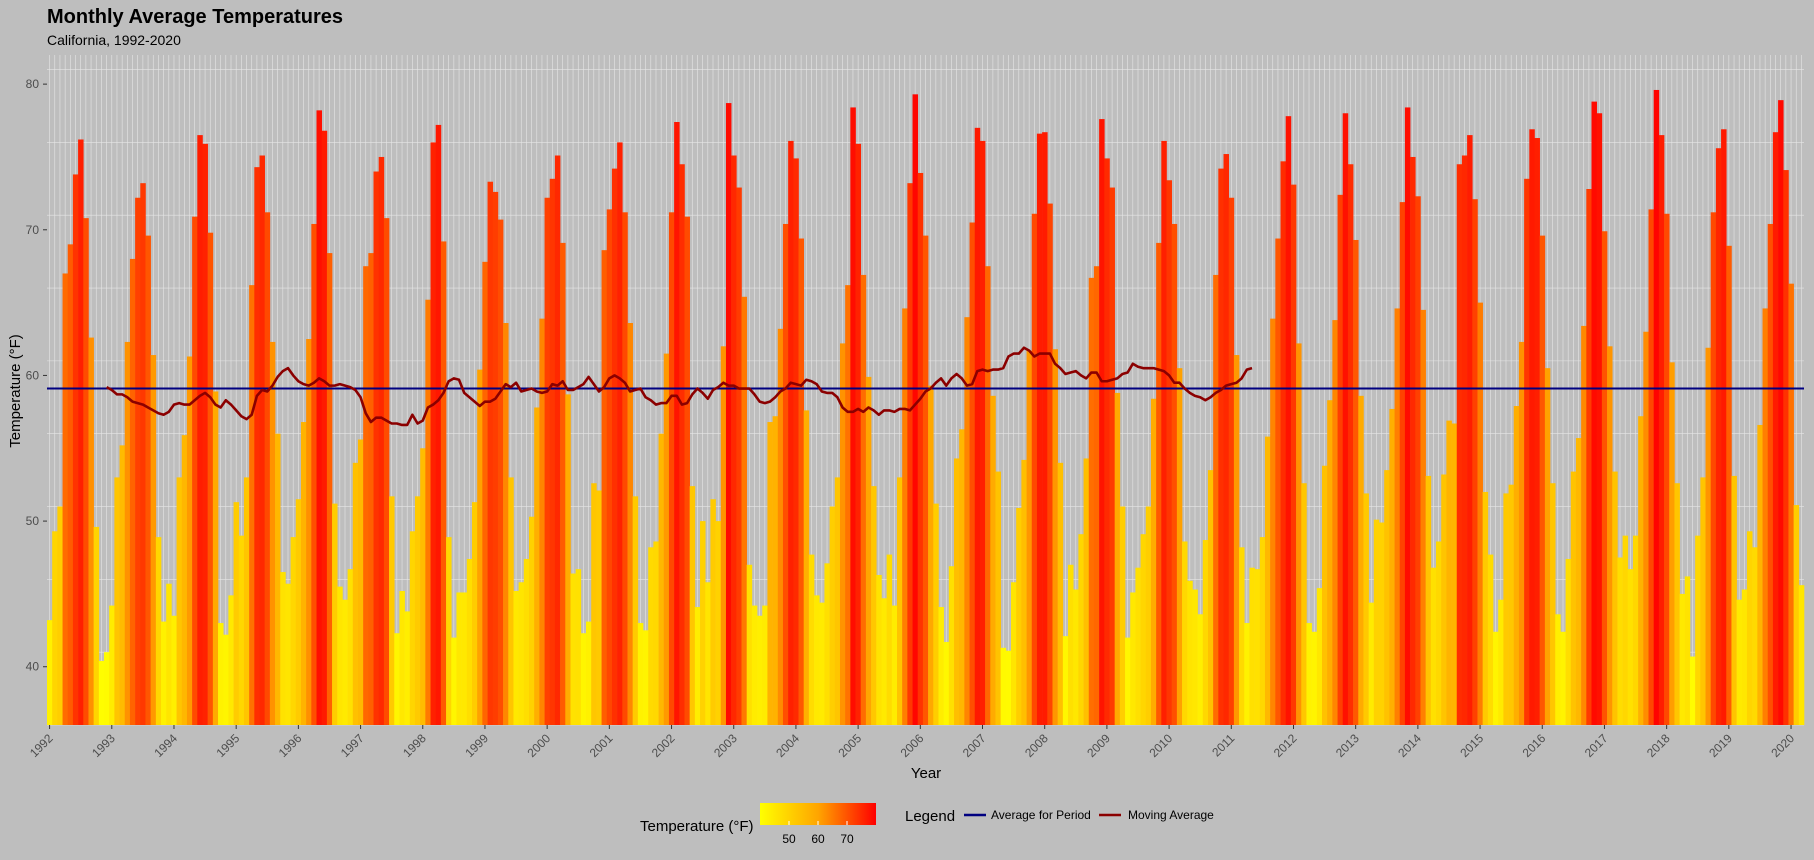 The height and width of the screenshot is (860, 1814). What do you see at coordinates (41, 745) in the screenshot?
I see `x-tick-label: 1992` at bounding box center [41, 745].